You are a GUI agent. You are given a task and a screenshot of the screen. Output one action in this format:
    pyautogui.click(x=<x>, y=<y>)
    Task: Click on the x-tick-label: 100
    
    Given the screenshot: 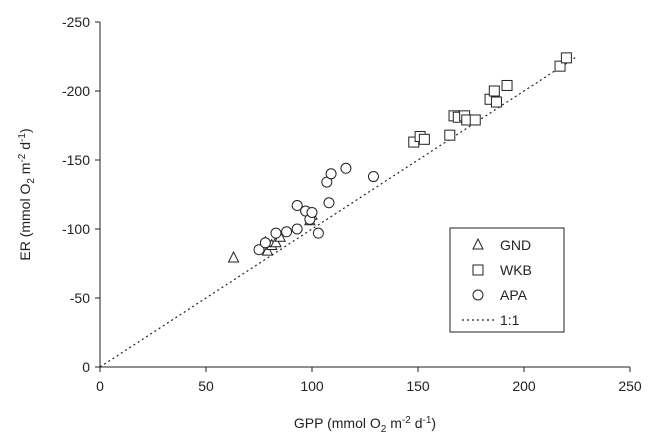 What is the action you would take?
    pyautogui.click(x=312, y=386)
    